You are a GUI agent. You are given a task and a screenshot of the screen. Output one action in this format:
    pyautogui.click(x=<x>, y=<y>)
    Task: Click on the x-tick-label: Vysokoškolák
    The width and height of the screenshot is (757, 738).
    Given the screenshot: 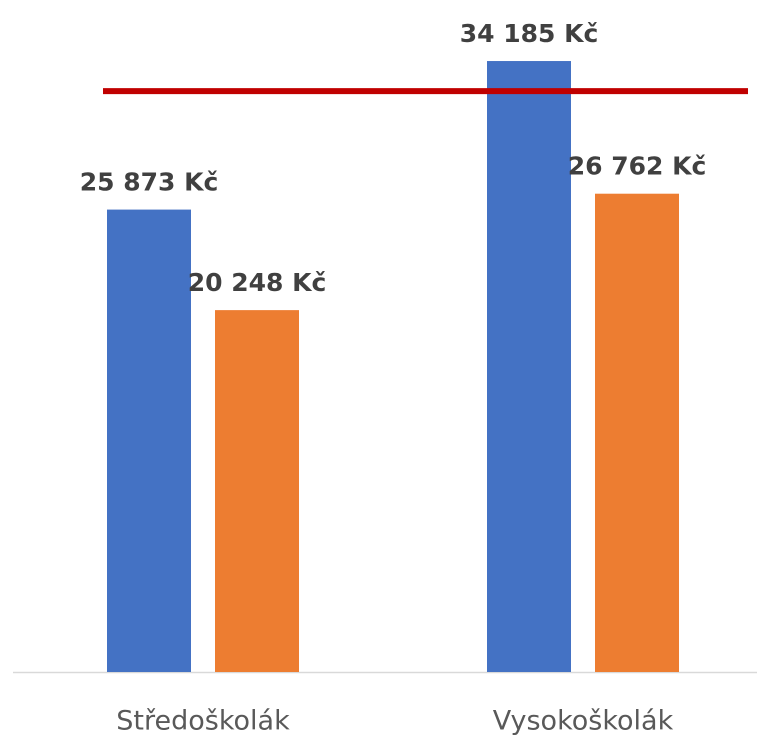 What is the action you would take?
    pyautogui.click(x=583, y=721)
    